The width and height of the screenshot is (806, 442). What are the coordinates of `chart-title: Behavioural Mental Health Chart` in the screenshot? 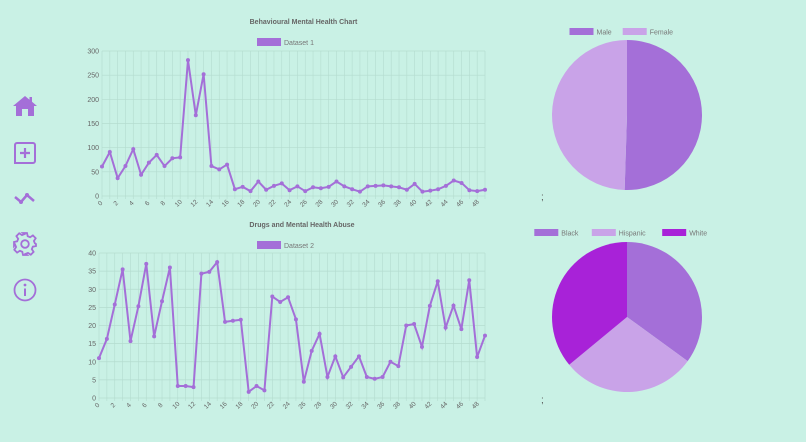 It's located at (304, 22).